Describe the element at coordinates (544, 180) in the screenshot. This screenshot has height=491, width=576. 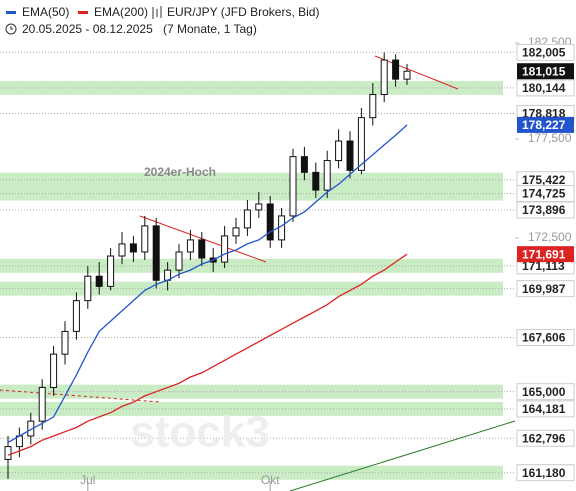
I see `level-label: 175,422` at that location.